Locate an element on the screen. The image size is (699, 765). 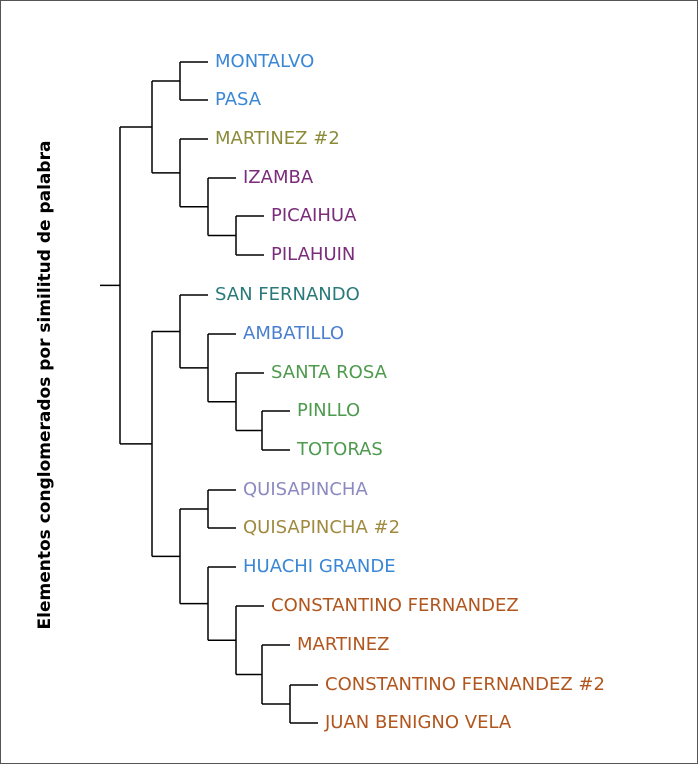
leaf-label: CONSTANTINO FERNANDEZ #2 is located at coordinates (465, 684).